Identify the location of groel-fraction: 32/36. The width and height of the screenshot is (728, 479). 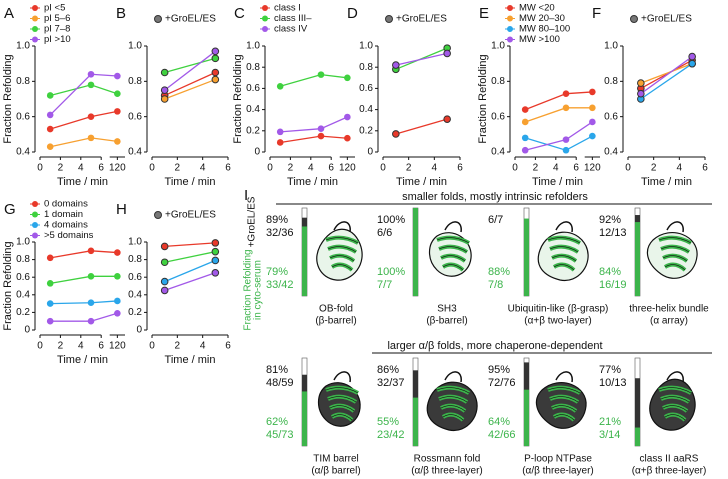
(280, 233).